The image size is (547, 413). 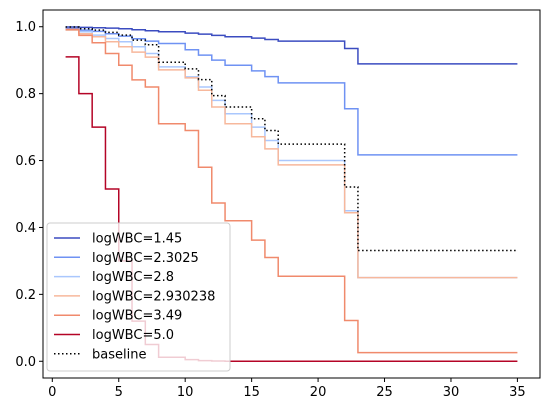 What do you see at coordinates (451, 392) in the screenshot?
I see `x-tick-label: 30` at bounding box center [451, 392].